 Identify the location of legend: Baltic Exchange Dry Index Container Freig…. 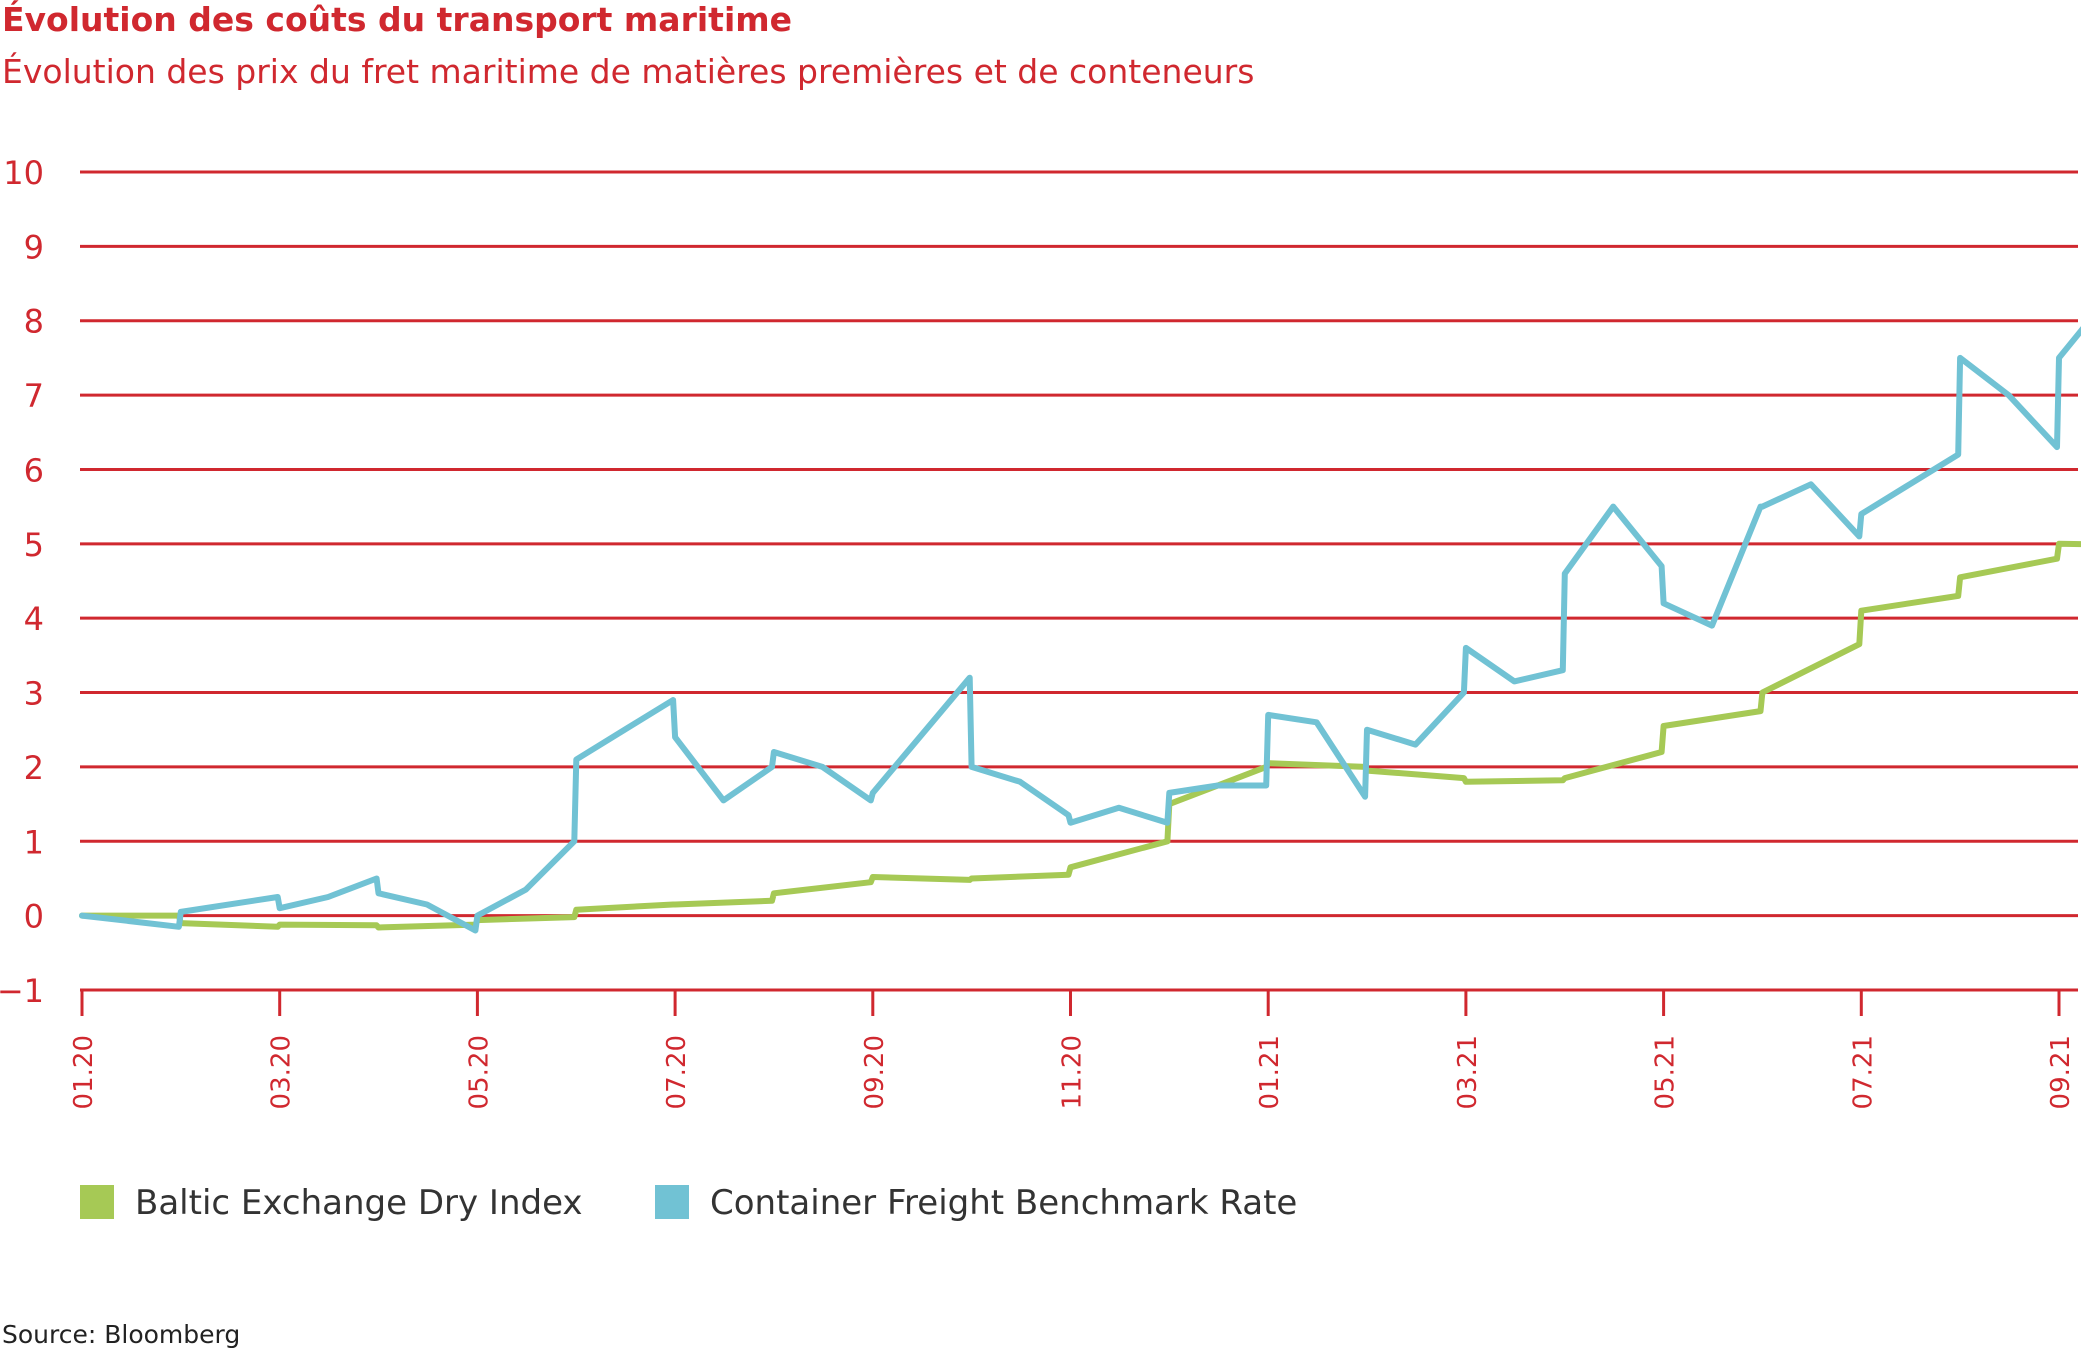
(688, 1203).